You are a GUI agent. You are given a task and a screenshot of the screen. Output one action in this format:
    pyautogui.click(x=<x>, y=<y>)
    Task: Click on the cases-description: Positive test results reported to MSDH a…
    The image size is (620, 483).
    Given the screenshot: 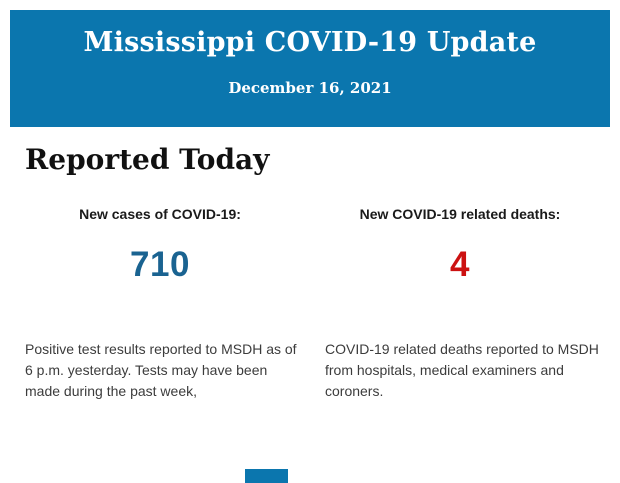 What is the action you would take?
    pyautogui.click(x=161, y=370)
    